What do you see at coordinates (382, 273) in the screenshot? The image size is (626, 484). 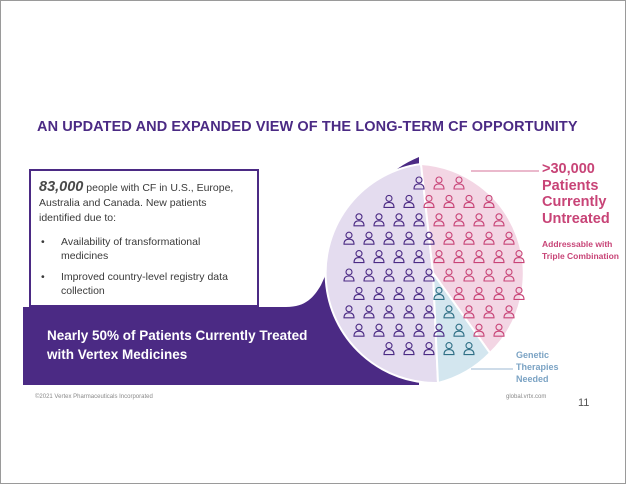 I see `pie-segment-treated` at bounding box center [382, 273].